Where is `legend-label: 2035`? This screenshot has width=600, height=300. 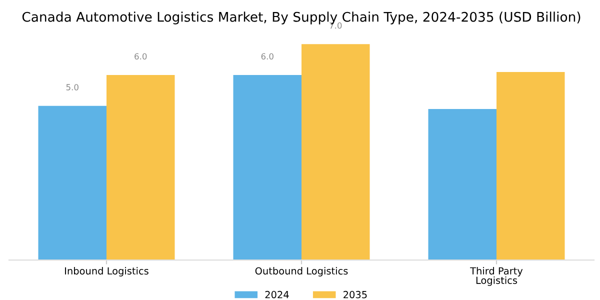 legend-label: 2035 is located at coordinates (355, 294).